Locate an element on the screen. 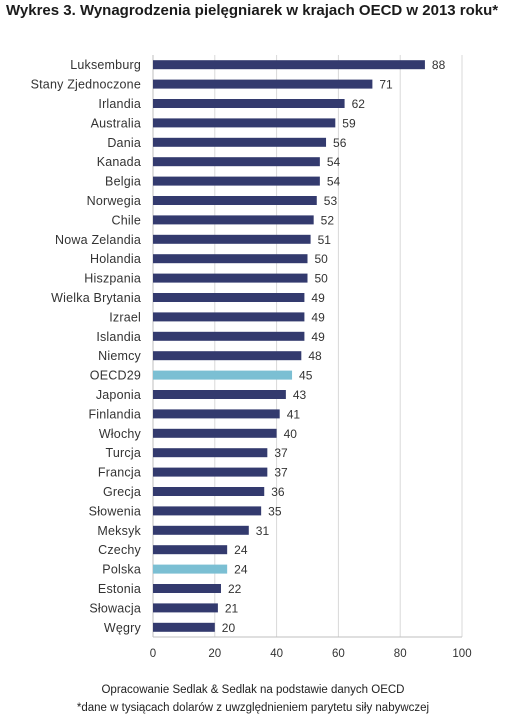 This screenshot has height=724, width=506. category-label: Kanada is located at coordinates (119, 162).